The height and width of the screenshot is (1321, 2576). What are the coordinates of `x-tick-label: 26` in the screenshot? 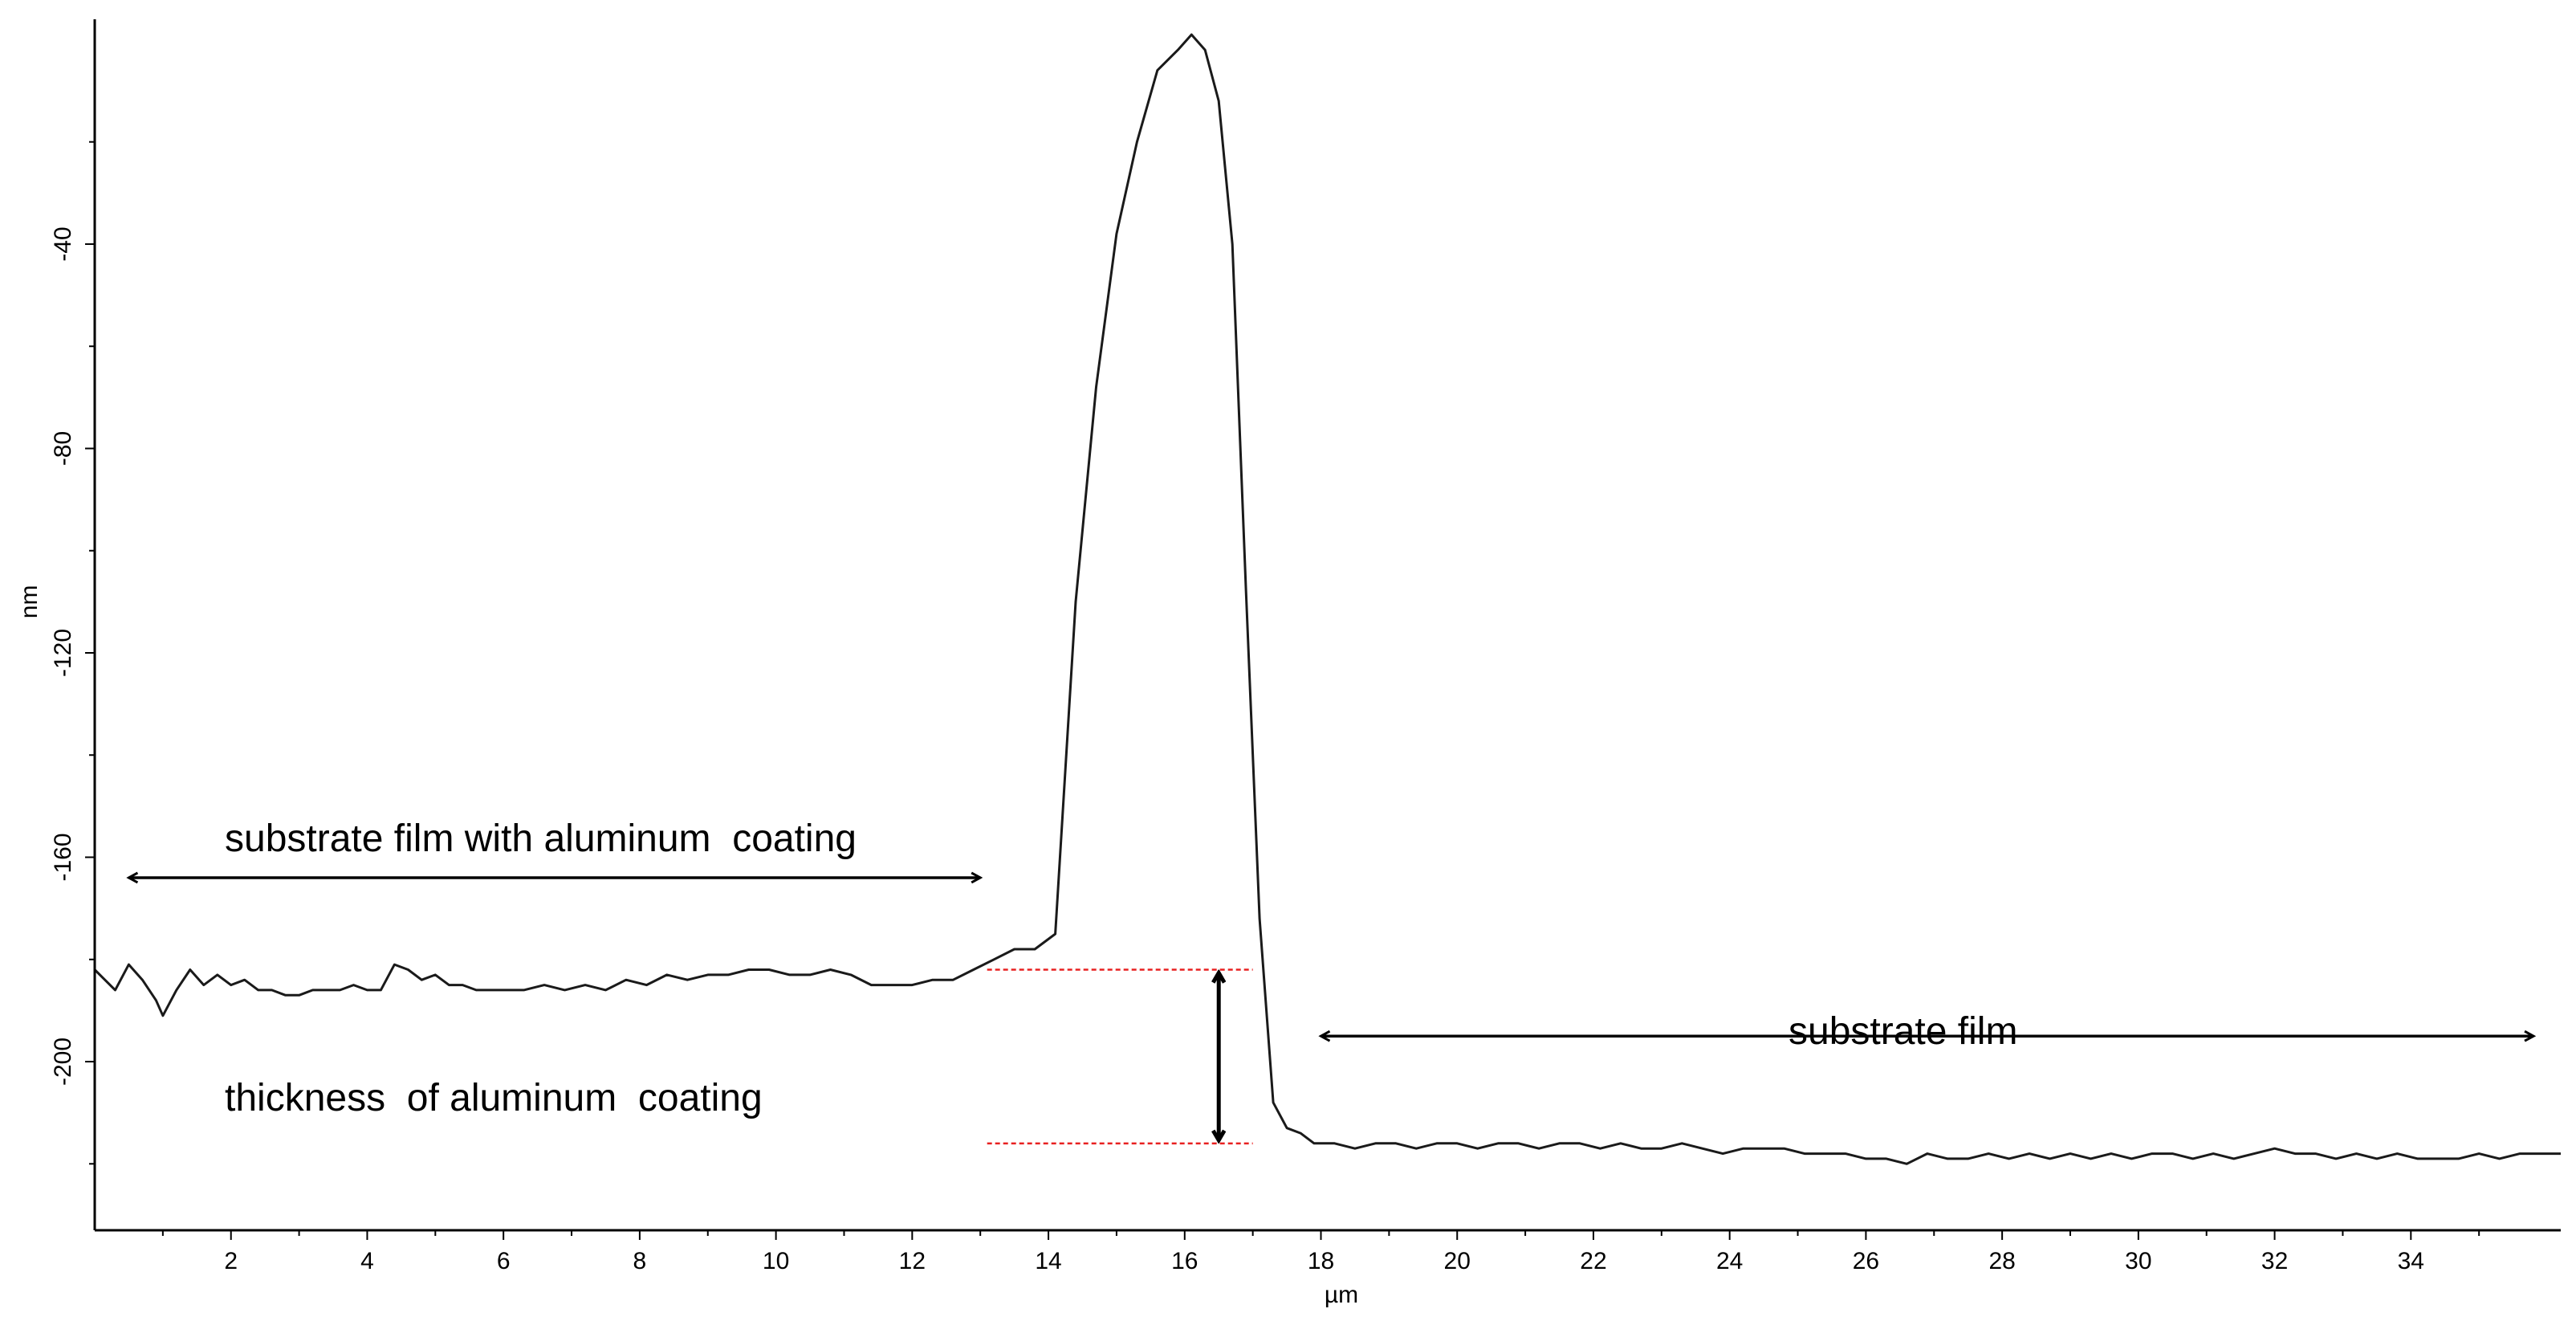 It's located at (1866, 1261).